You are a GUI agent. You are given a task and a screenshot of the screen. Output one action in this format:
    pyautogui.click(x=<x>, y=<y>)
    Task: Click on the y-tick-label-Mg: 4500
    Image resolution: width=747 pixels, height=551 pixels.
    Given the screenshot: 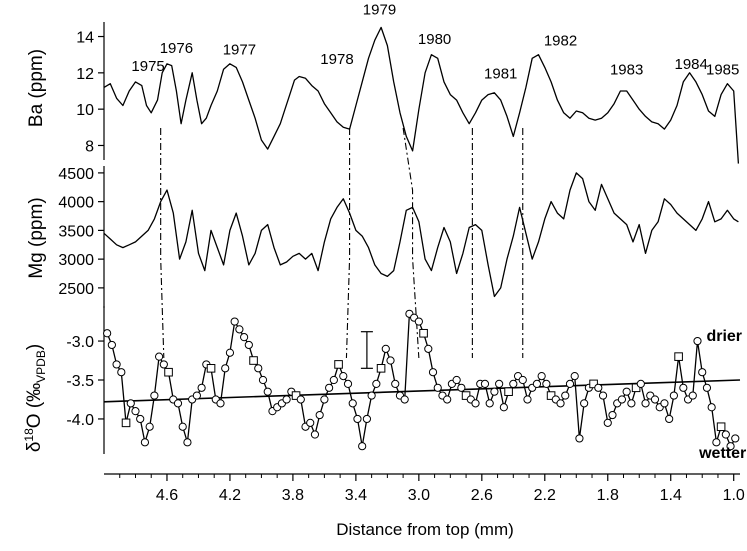 What is the action you would take?
    pyautogui.click(x=76, y=174)
    